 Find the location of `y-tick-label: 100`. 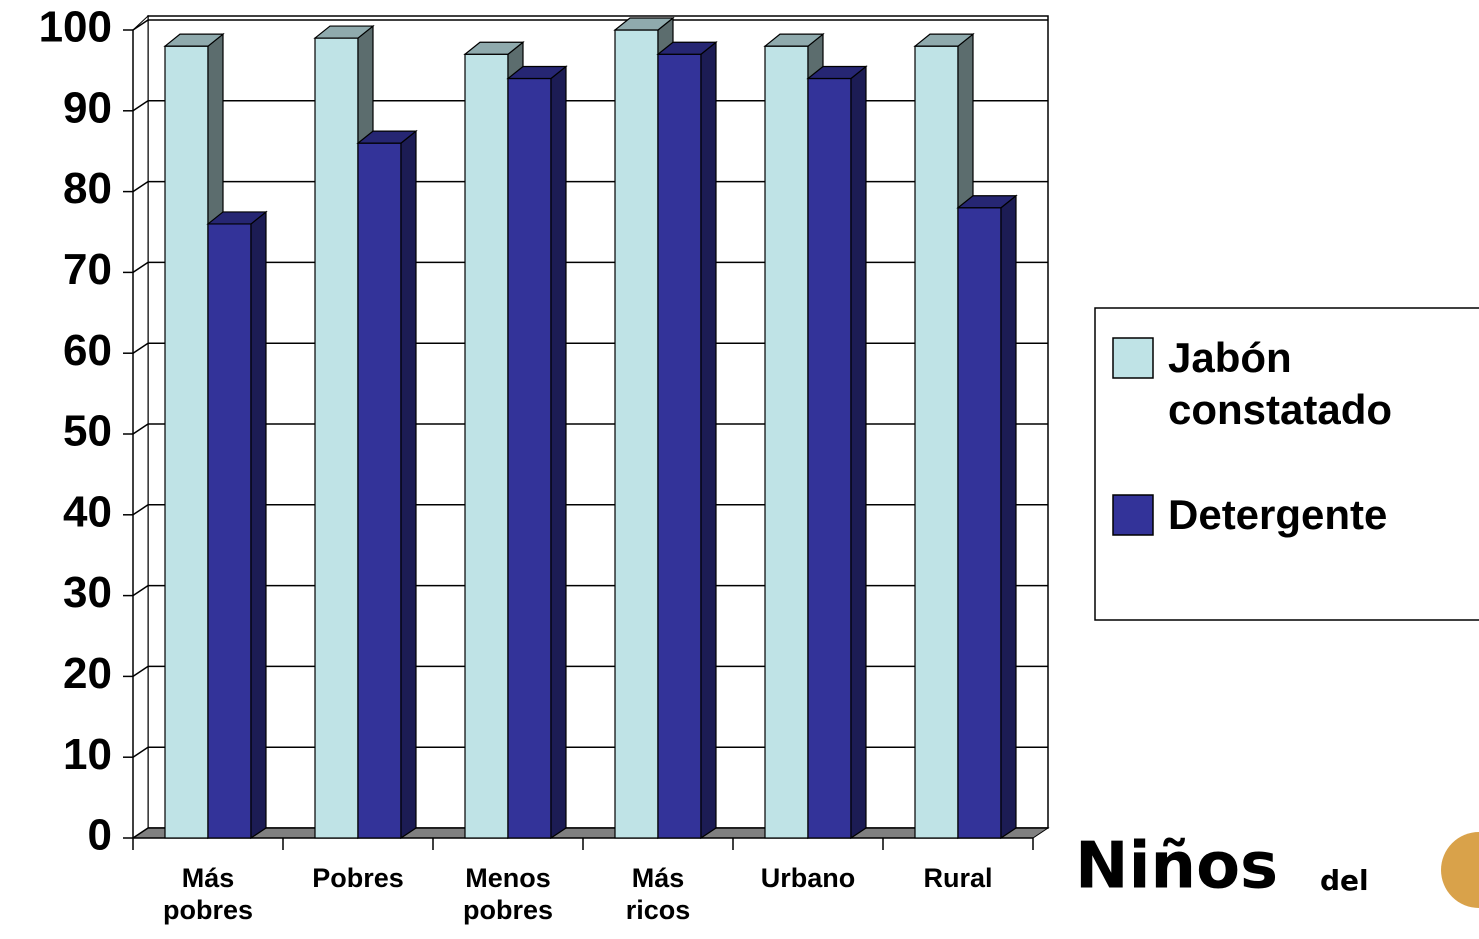

y-tick-label: 100 is located at coordinates (75, 27).